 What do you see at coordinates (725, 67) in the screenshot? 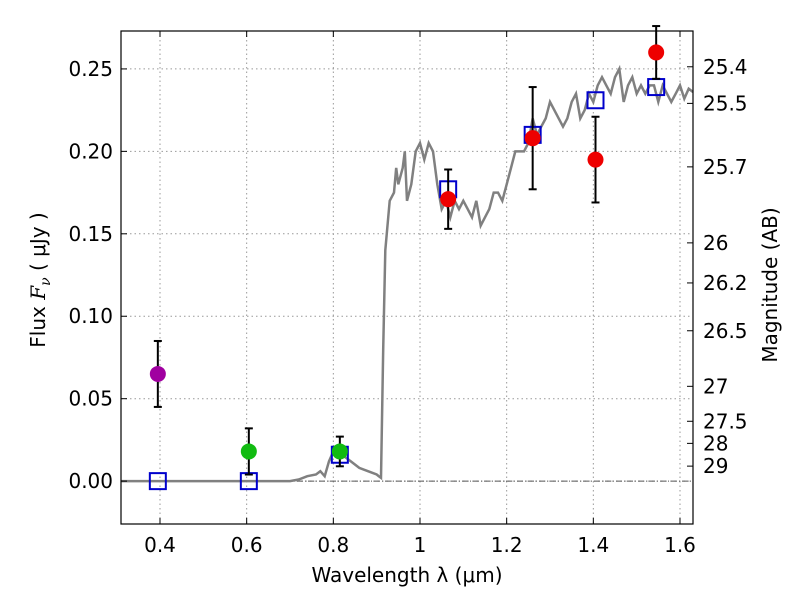
I see `magnitude-tick-label: 25.4` at bounding box center [725, 67].